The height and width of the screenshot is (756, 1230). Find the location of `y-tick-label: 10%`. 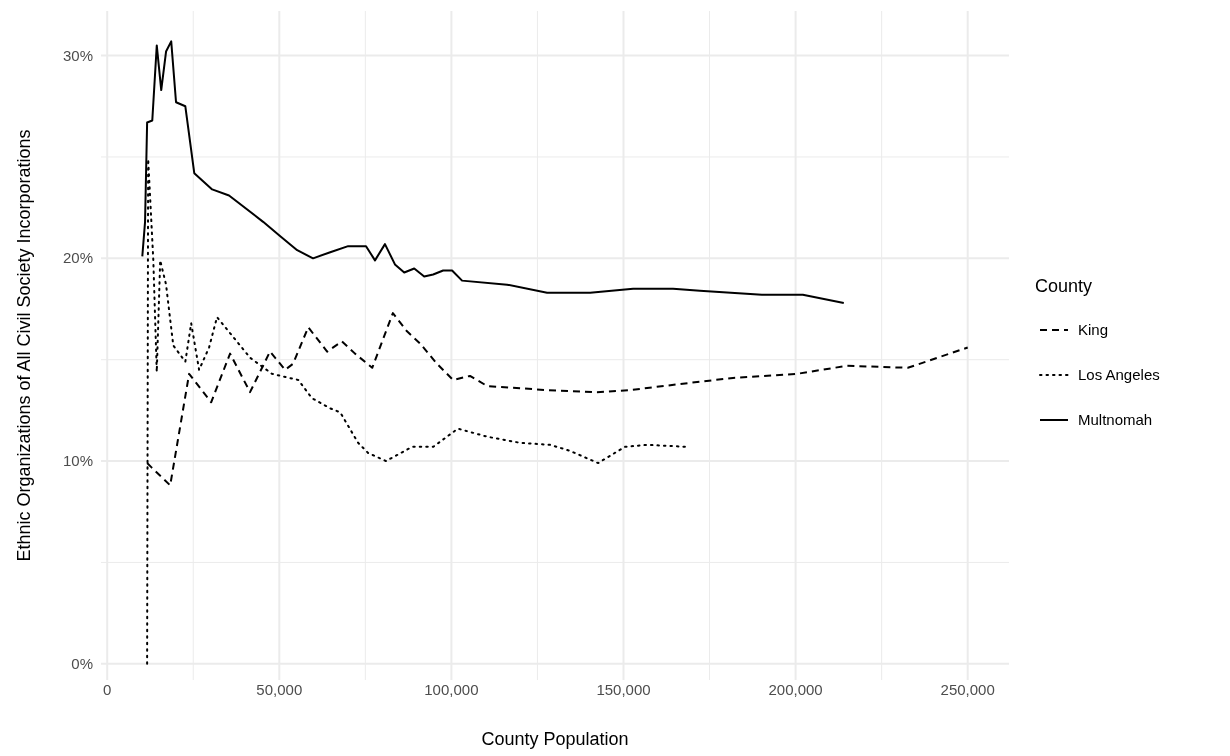

y-tick-label: 10% is located at coordinates (77, 461).